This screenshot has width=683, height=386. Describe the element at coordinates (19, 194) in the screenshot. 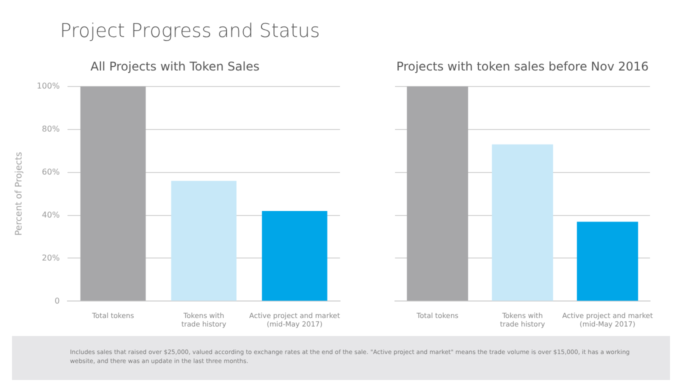

I see `y-axis-title: Percent of Projects` at that location.